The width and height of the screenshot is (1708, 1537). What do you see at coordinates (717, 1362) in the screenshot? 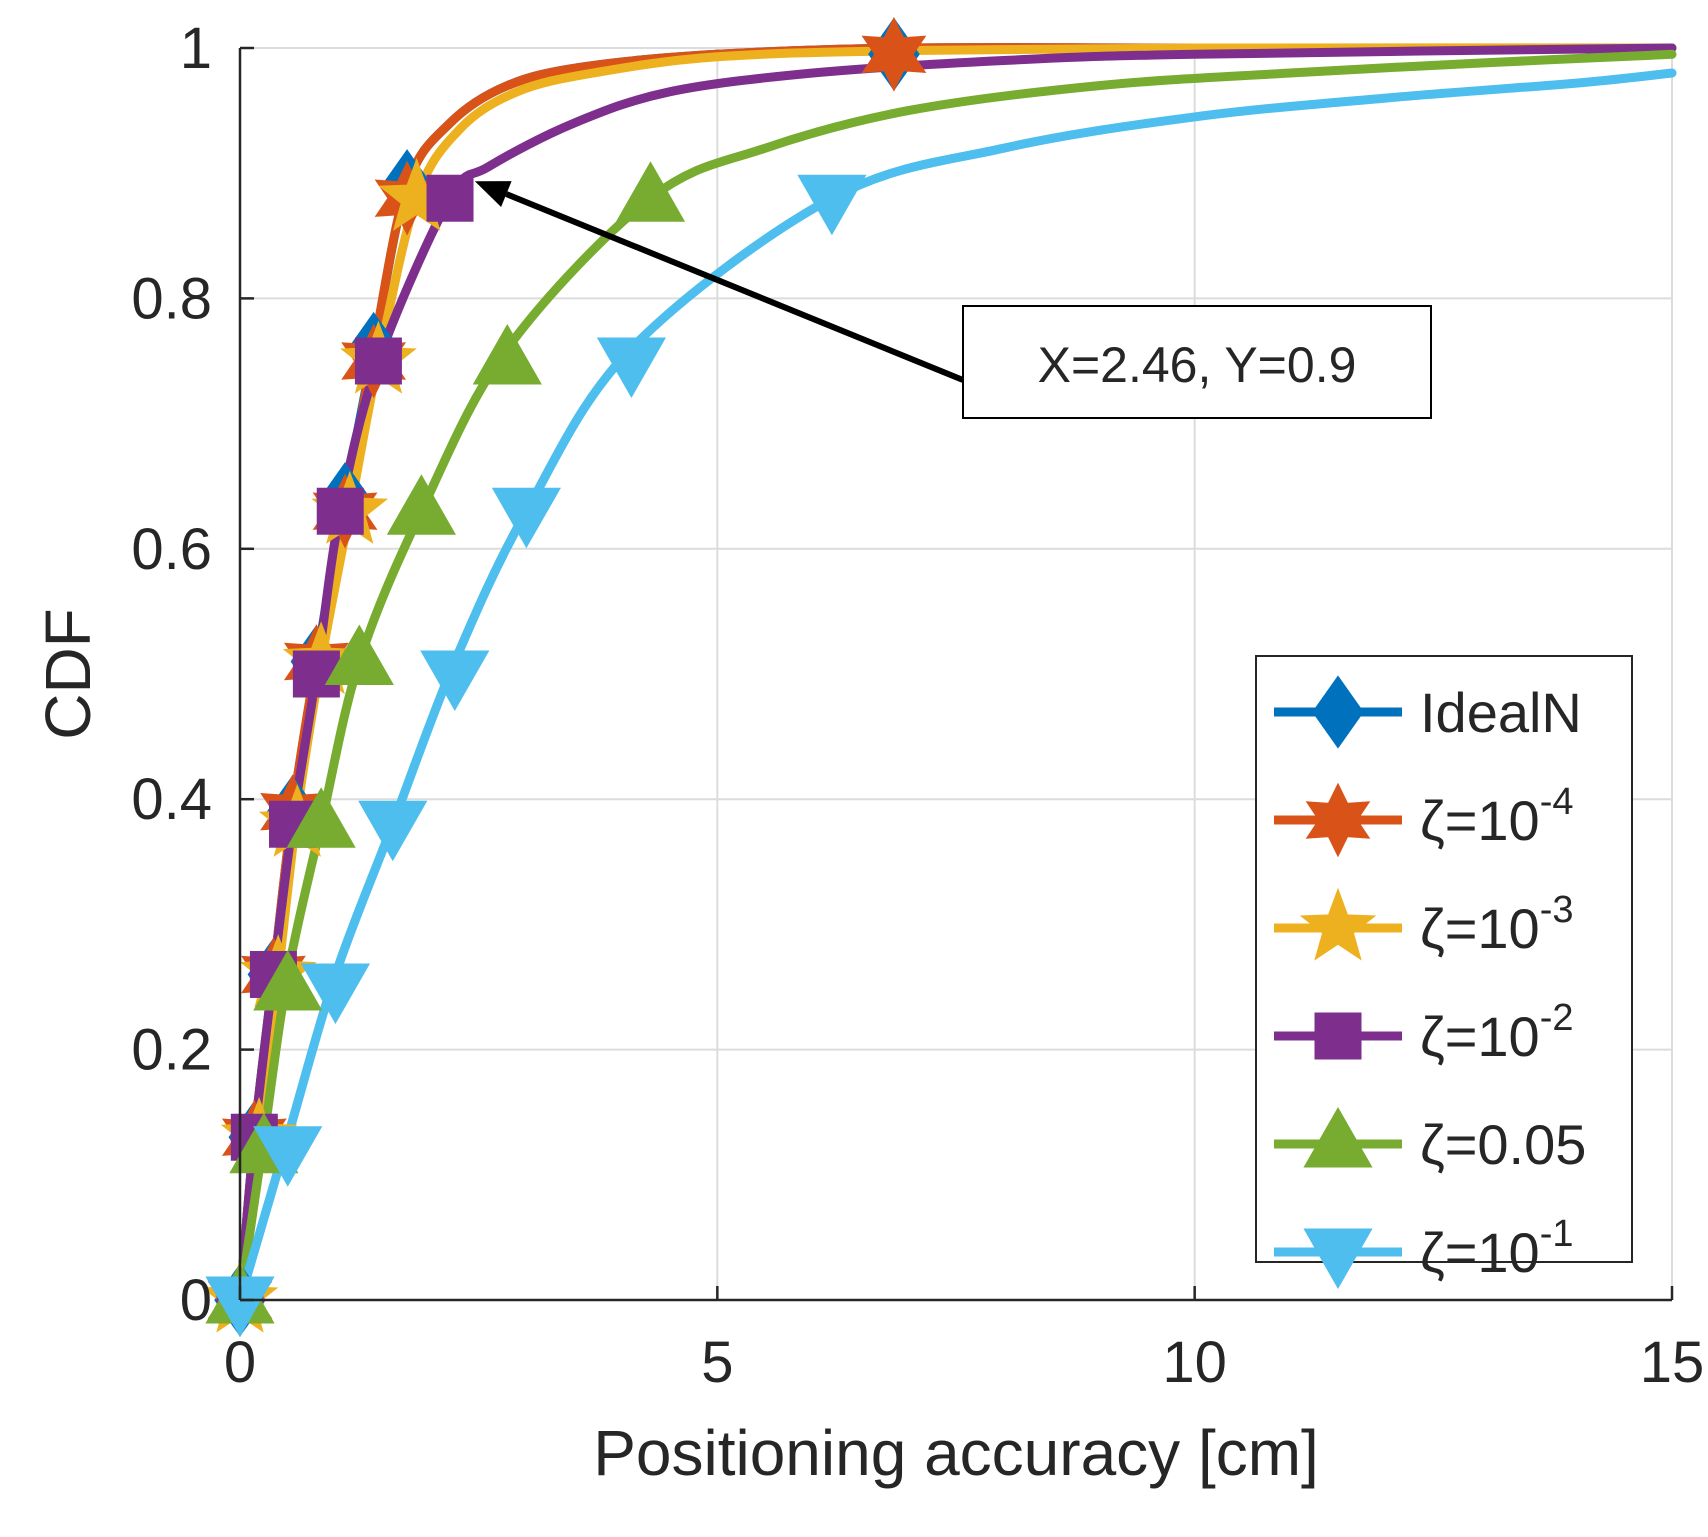
I see `x-tick-label-1: 5` at bounding box center [717, 1362].